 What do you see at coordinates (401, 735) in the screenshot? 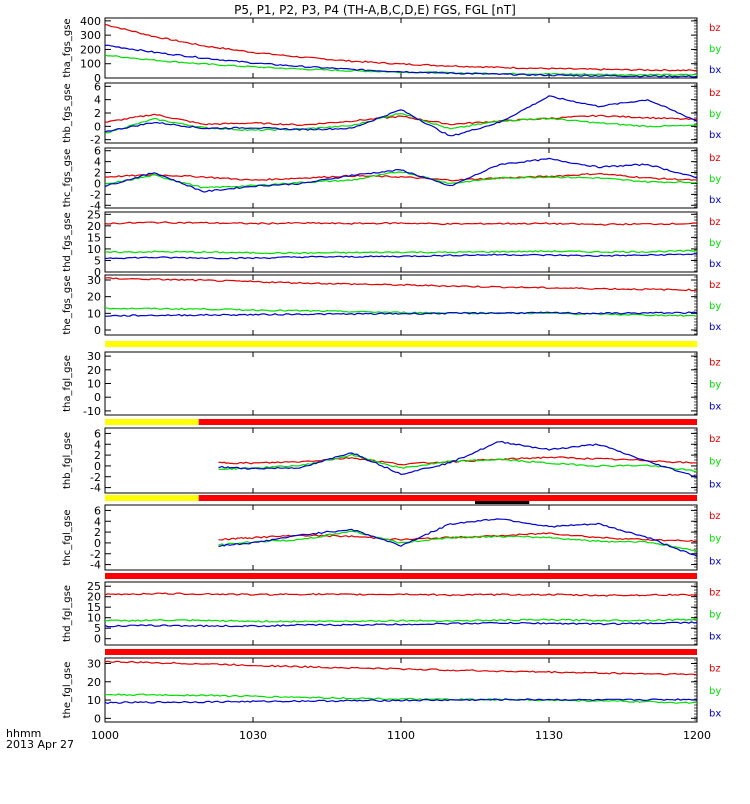
I see `x-tick-label: 1100` at bounding box center [401, 735].